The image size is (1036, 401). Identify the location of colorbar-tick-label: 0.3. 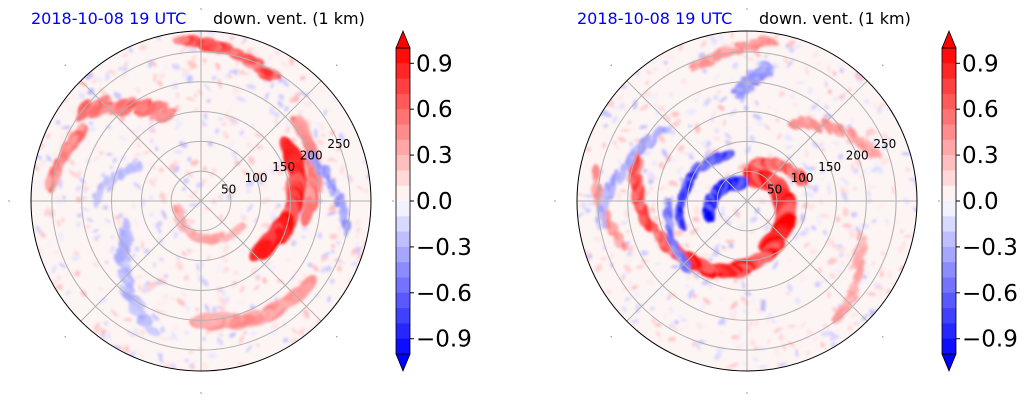
(980, 156).